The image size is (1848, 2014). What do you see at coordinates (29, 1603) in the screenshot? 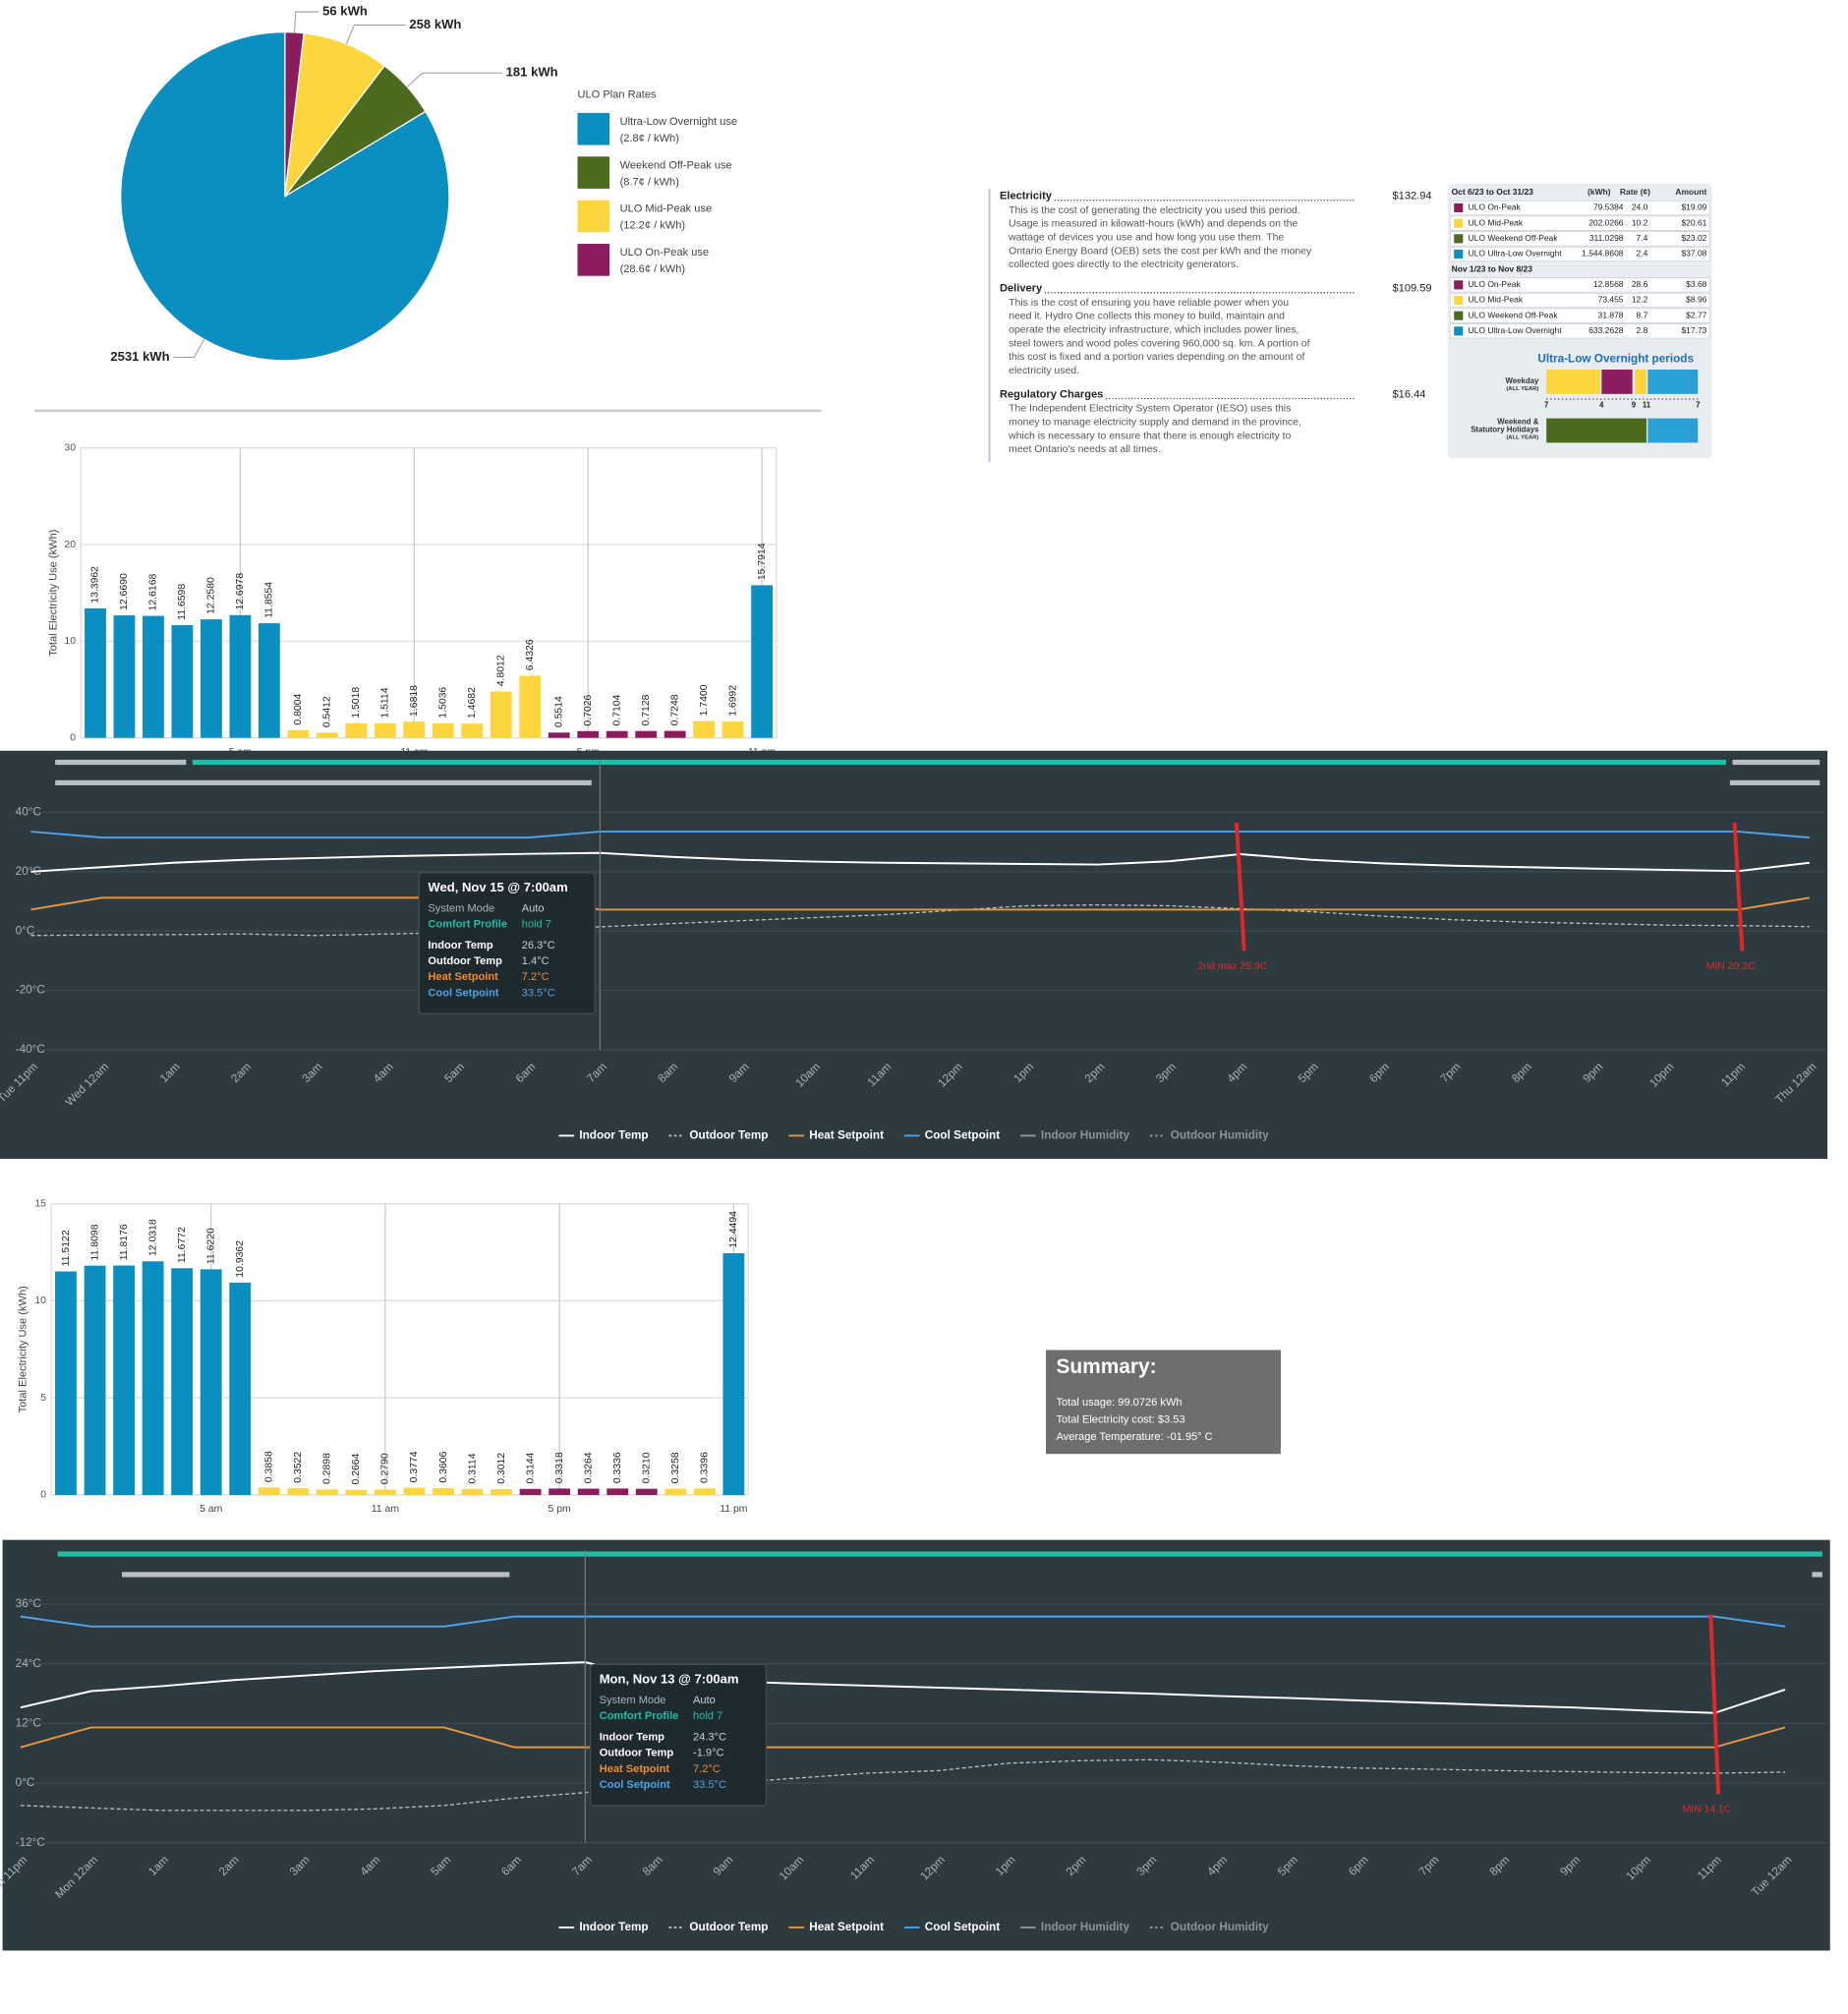
I see `y-tick-label: 36°C` at bounding box center [29, 1603].